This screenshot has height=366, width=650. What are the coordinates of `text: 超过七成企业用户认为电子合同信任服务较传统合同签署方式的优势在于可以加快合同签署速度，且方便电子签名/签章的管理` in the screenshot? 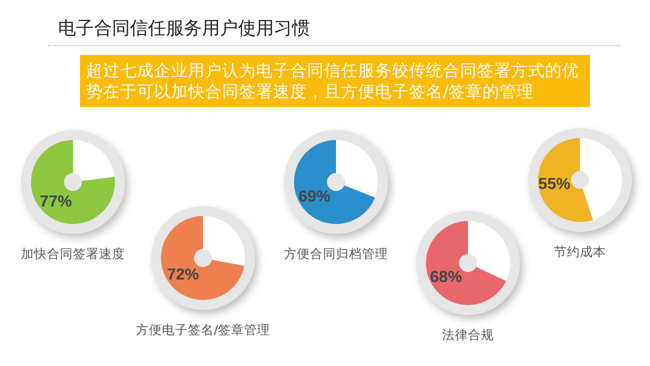 It's located at (335, 81).